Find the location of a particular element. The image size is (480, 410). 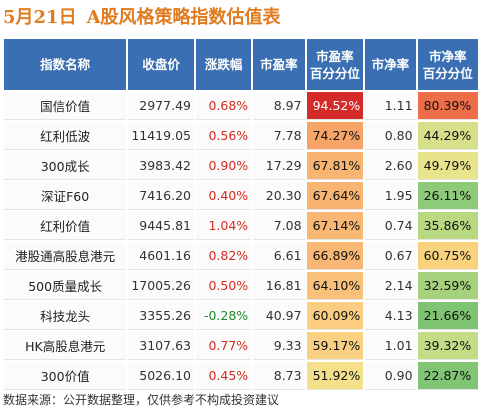

table-row: HK高股息港元 3107.63 0.77% 9.33 59.17% 1.01 39.32% is located at coordinates (241, 346).